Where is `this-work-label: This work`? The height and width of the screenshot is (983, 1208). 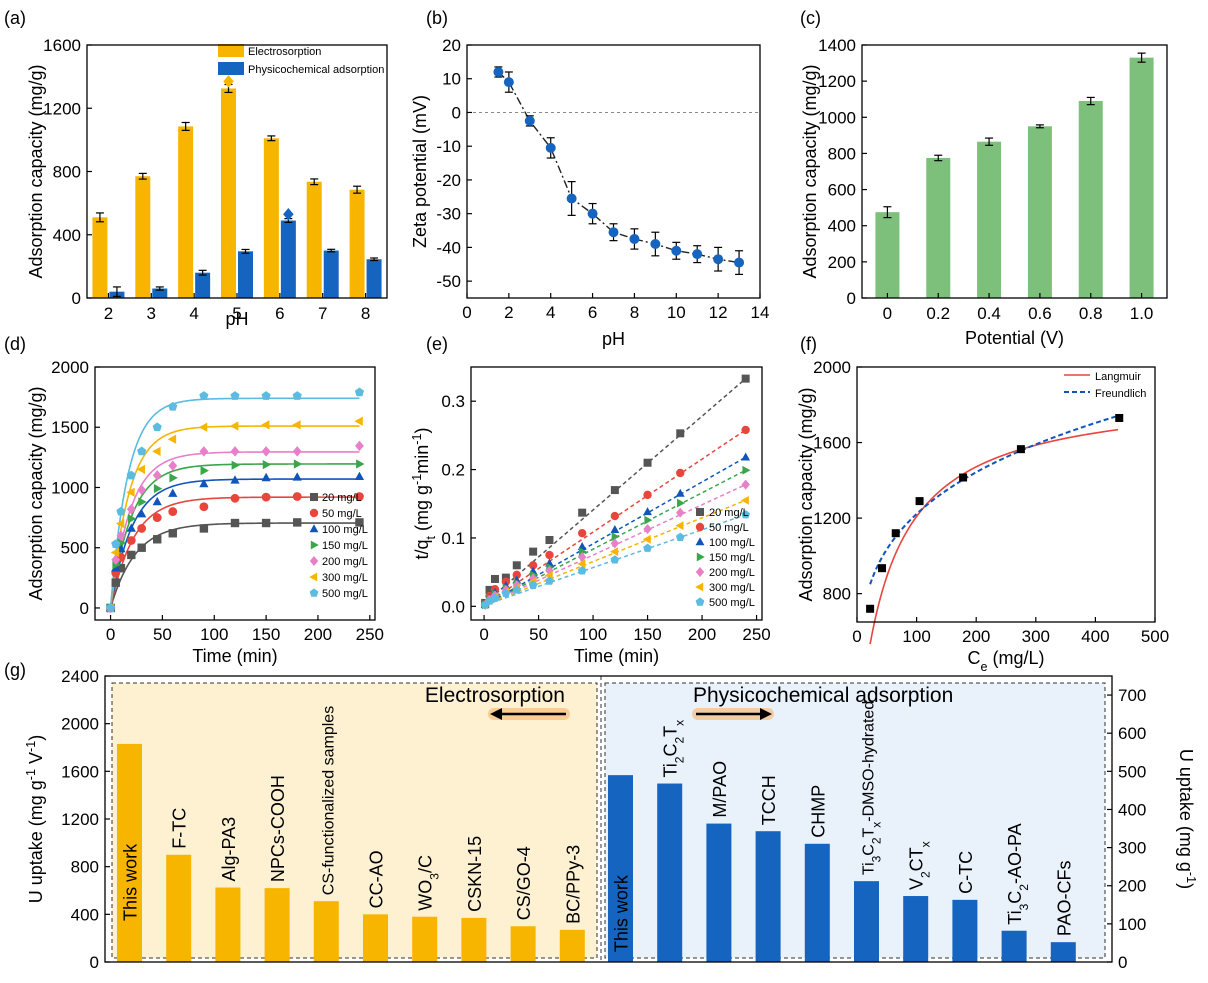
this-work-label: This work is located at coordinates (622, 913).